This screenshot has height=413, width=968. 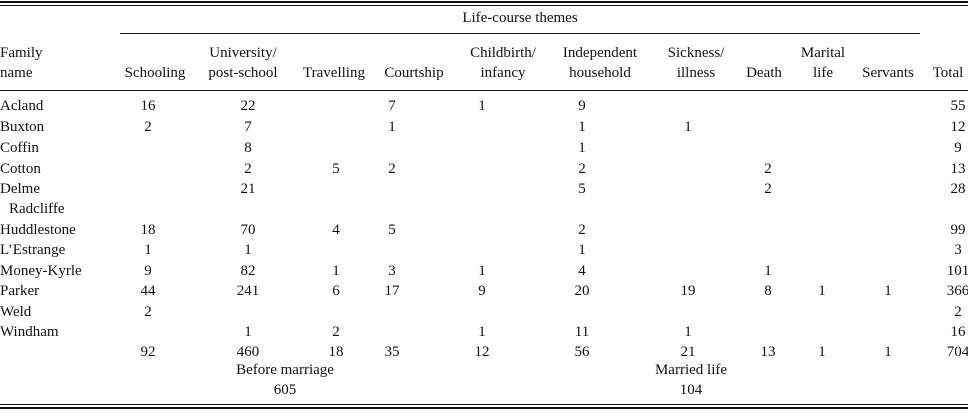 What do you see at coordinates (248, 127) in the screenshot?
I see `cell-post-school: 7` at bounding box center [248, 127].